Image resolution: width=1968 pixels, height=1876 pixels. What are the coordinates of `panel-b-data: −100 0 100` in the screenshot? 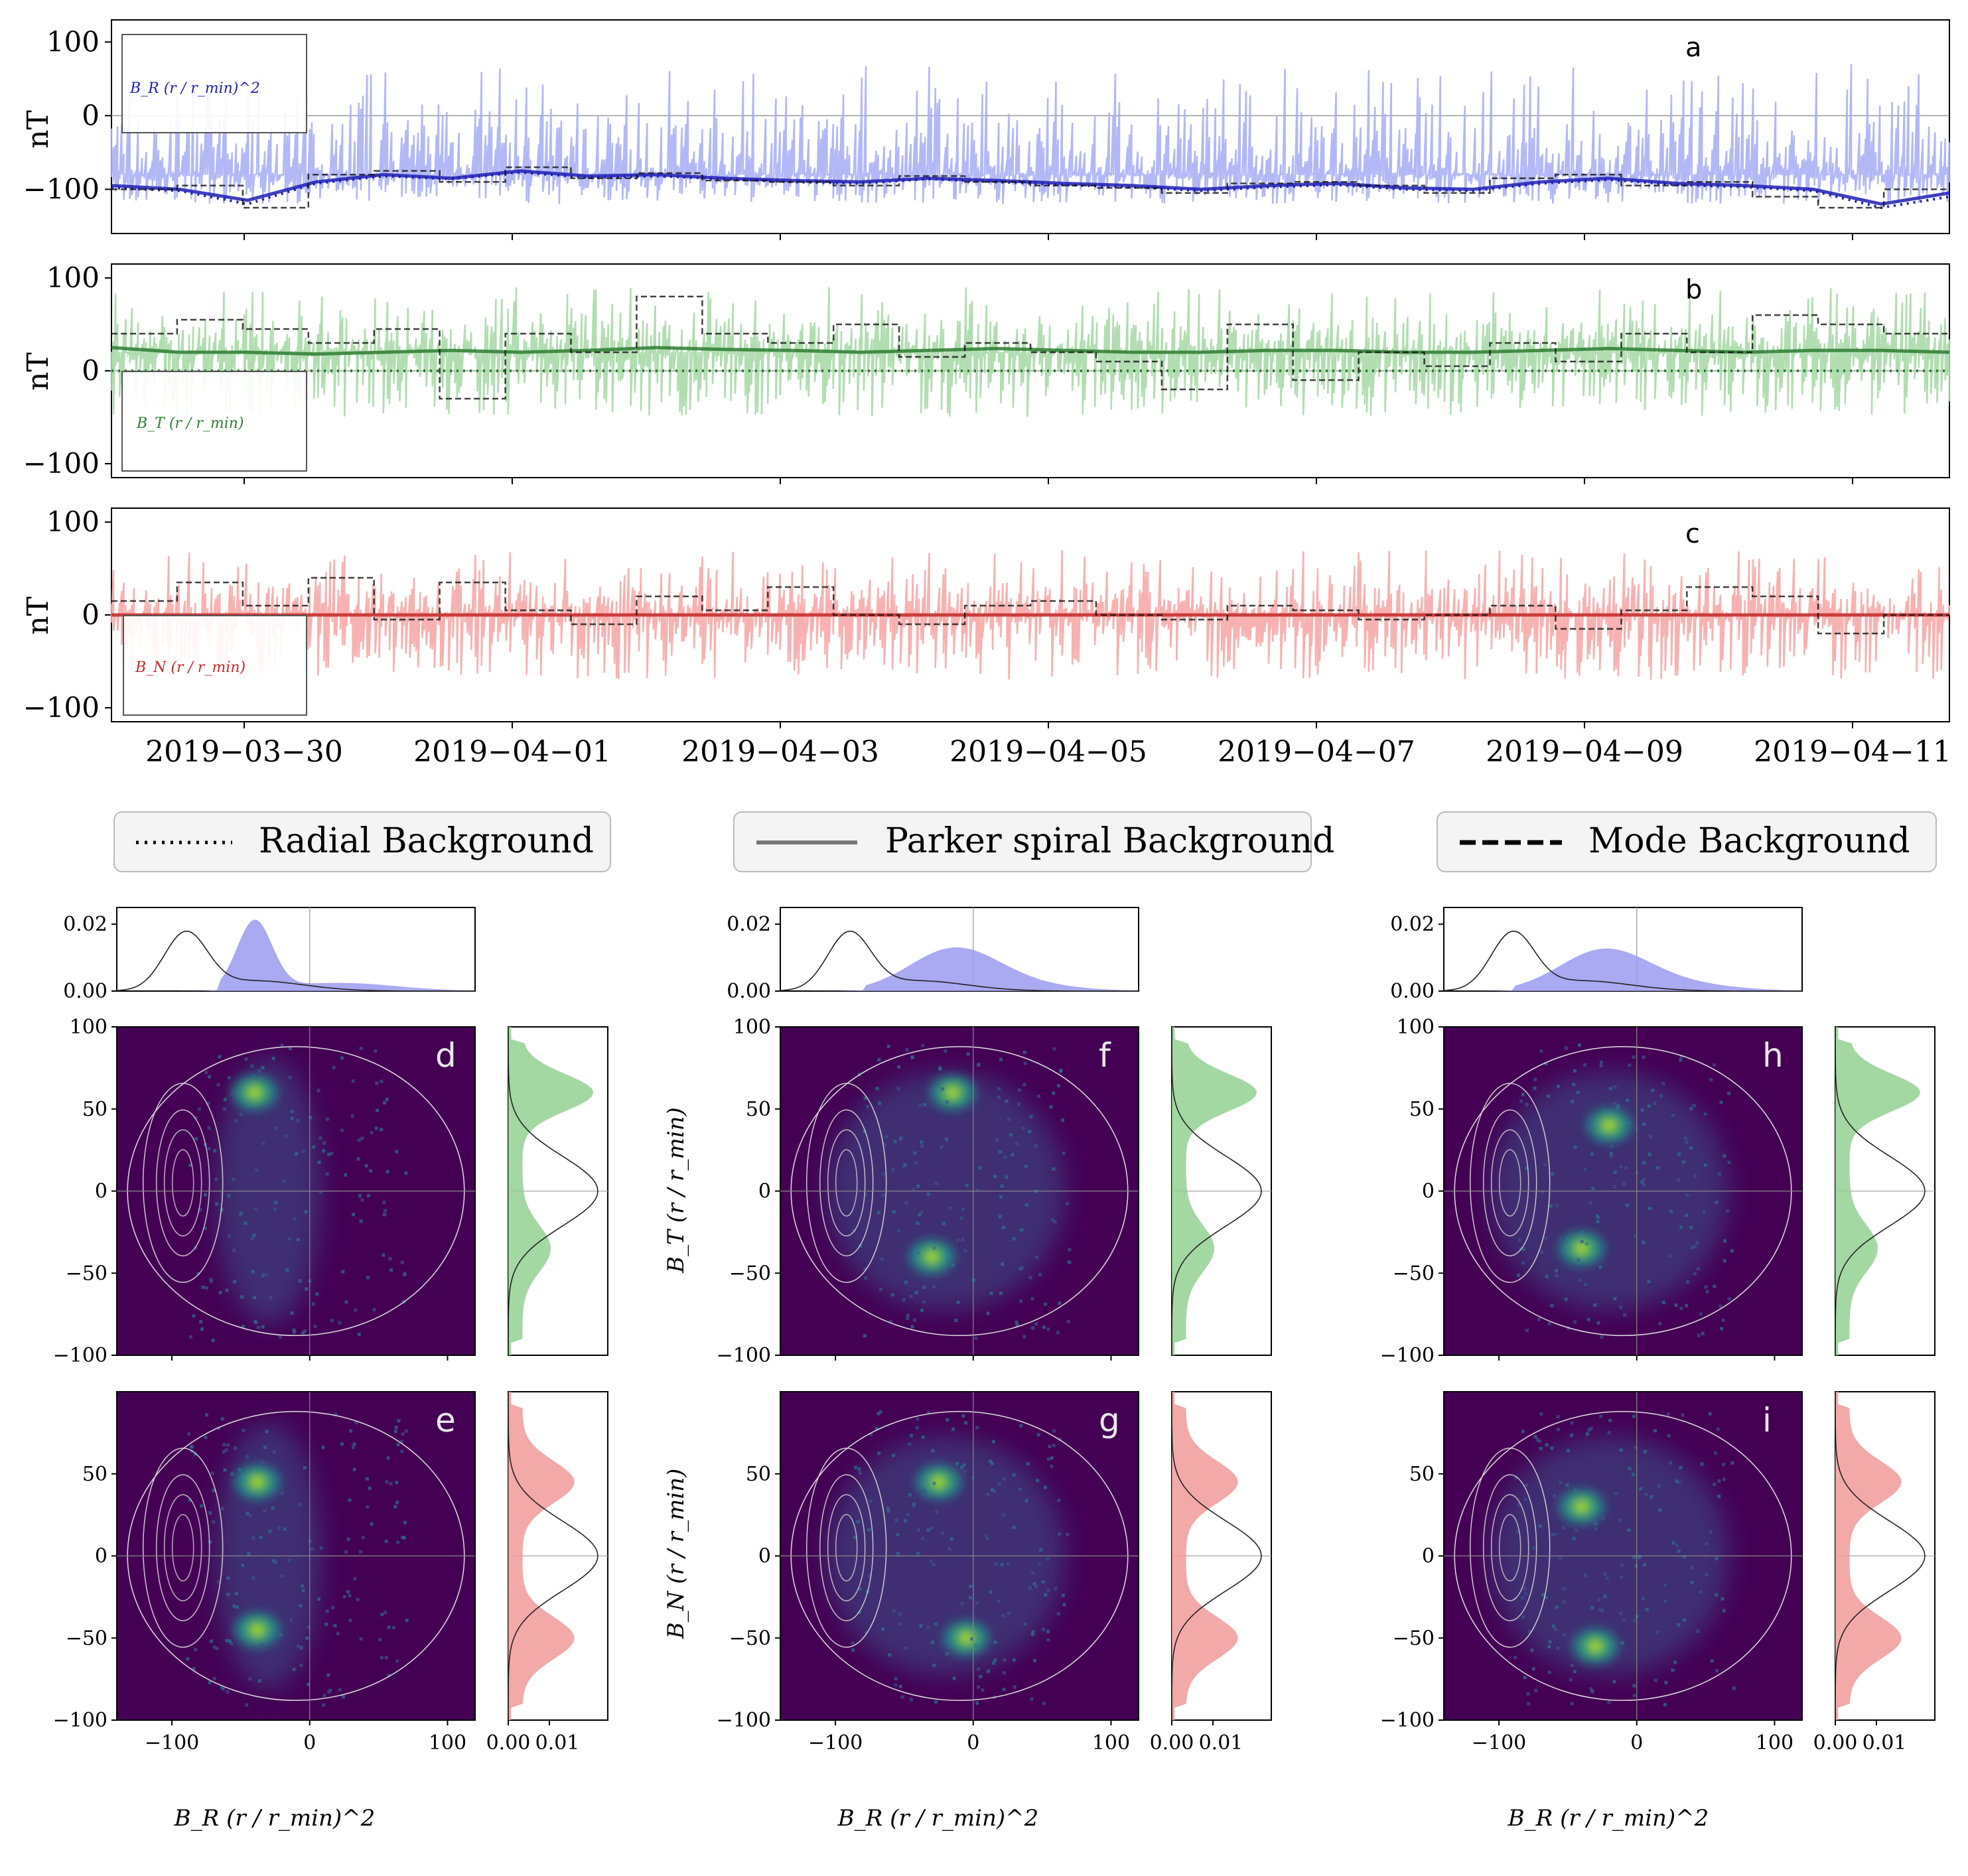 It's located at (987, 370).